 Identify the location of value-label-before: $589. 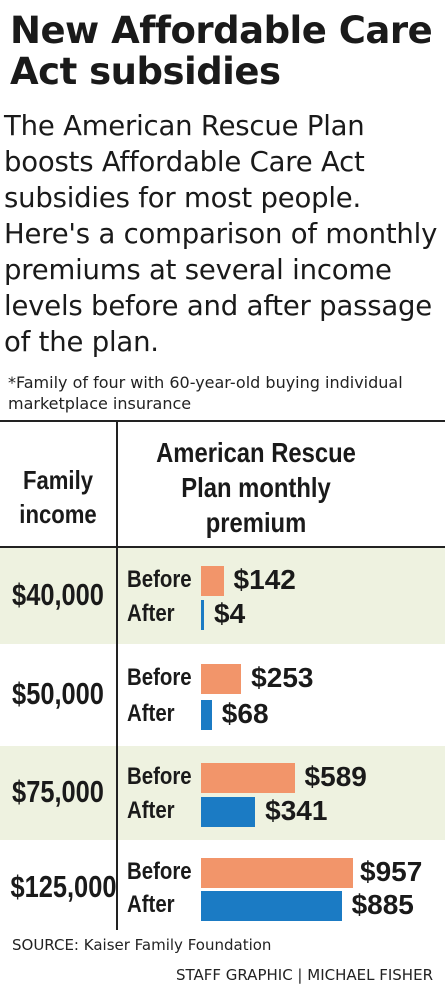
(335, 776).